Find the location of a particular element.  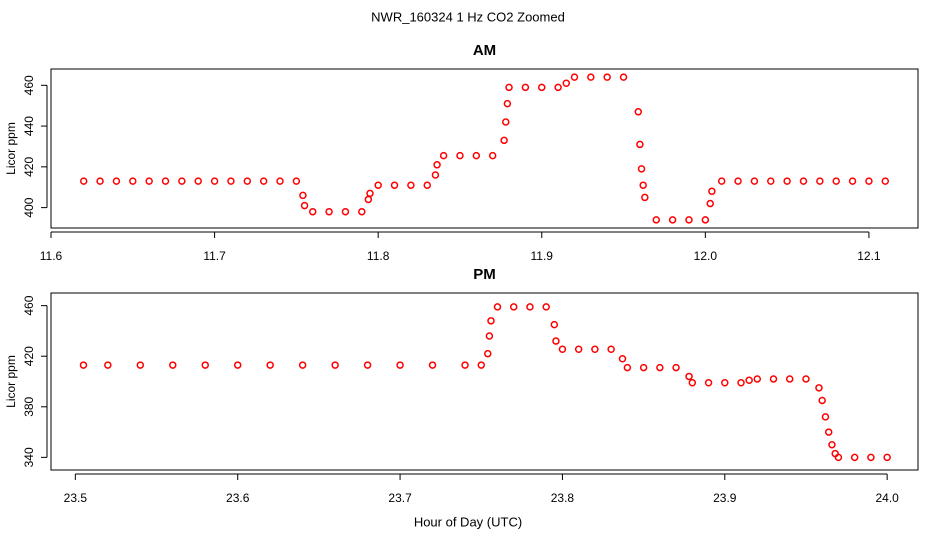

x-tick-label: 23.5 is located at coordinates (76, 498).